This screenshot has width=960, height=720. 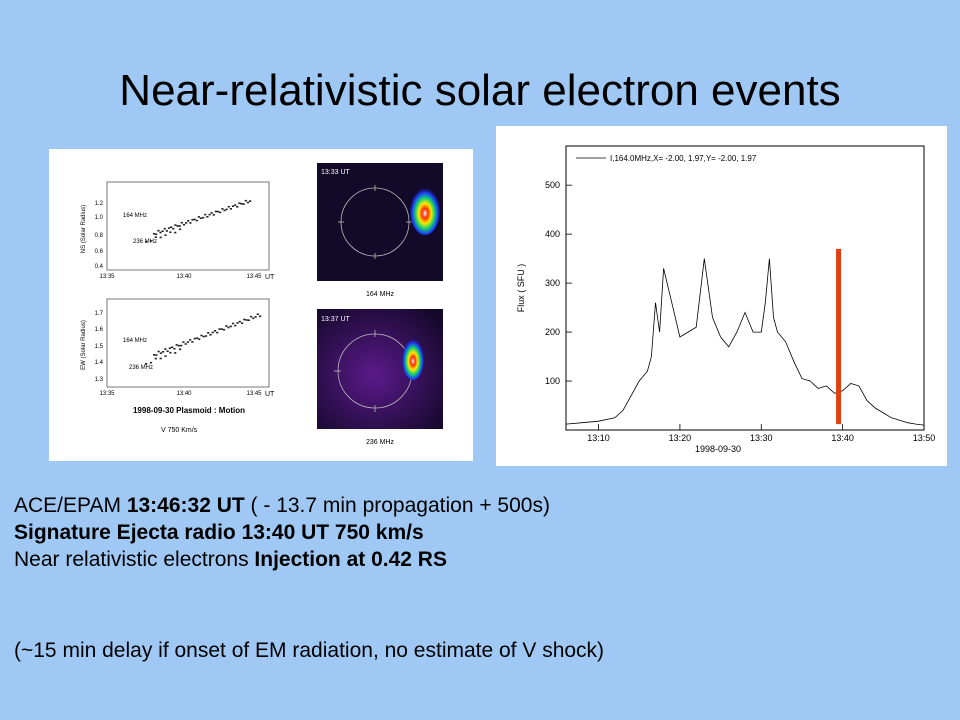 I want to click on ew-ytick: 1.5, so click(x=99, y=347).